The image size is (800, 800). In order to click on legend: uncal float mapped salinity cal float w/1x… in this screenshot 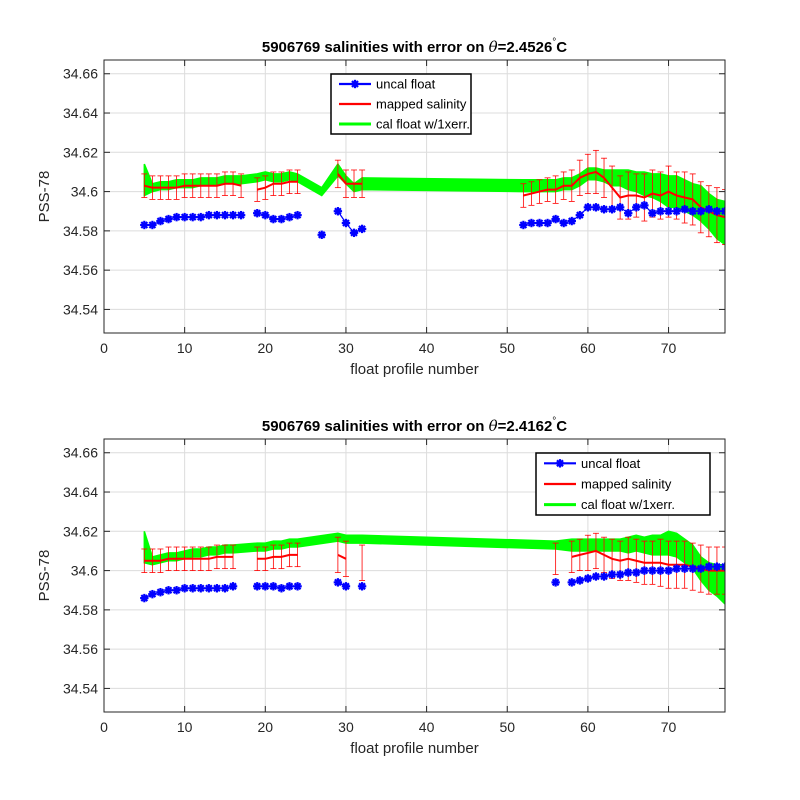, I will do `click(623, 484)`.